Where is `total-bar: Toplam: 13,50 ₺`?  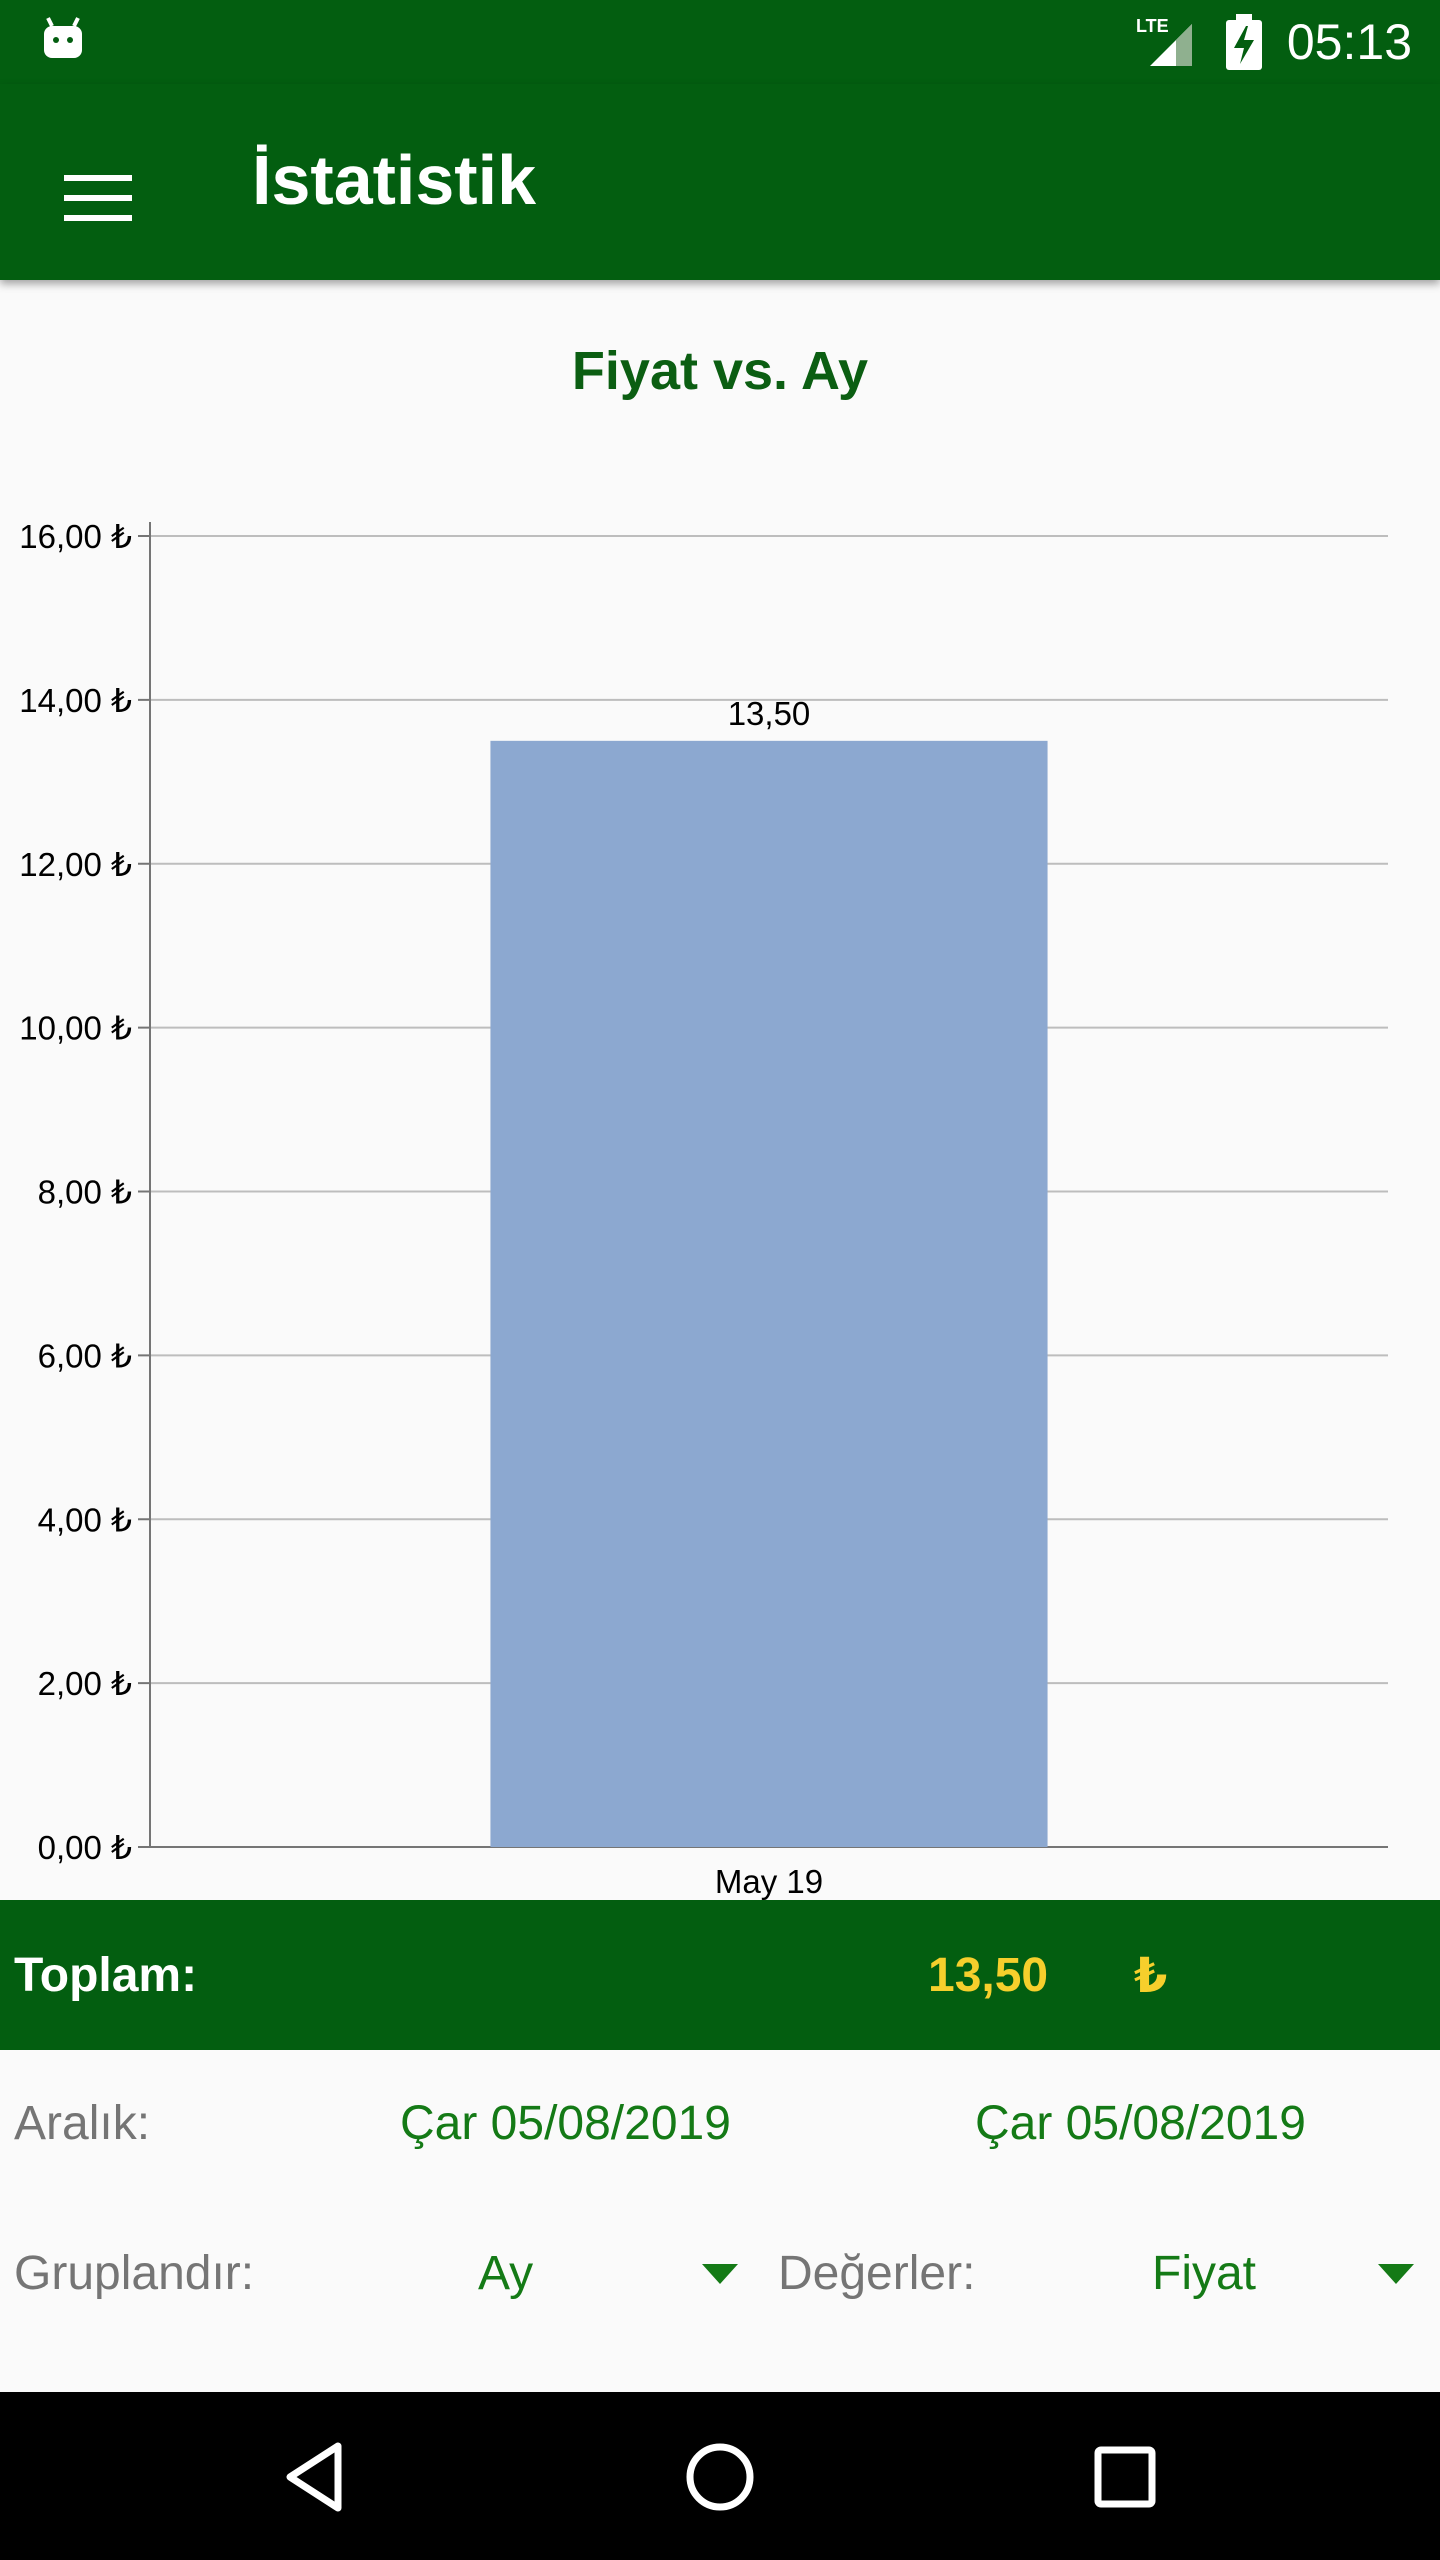 total-bar: Toplam: 13,50 ₺ is located at coordinates (720, 1975).